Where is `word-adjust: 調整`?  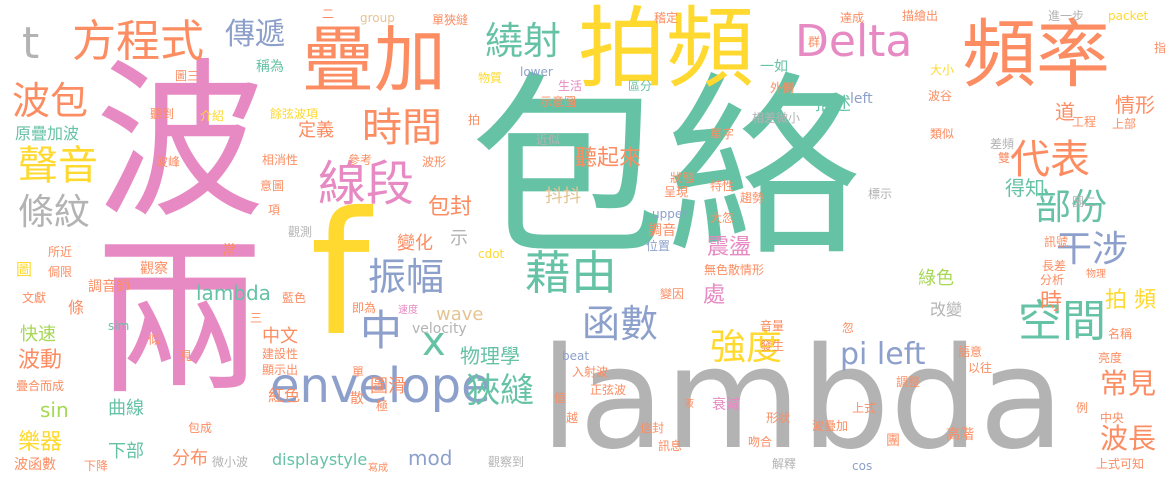
word-adjust: 調整 is located at coordinates (908, 382).